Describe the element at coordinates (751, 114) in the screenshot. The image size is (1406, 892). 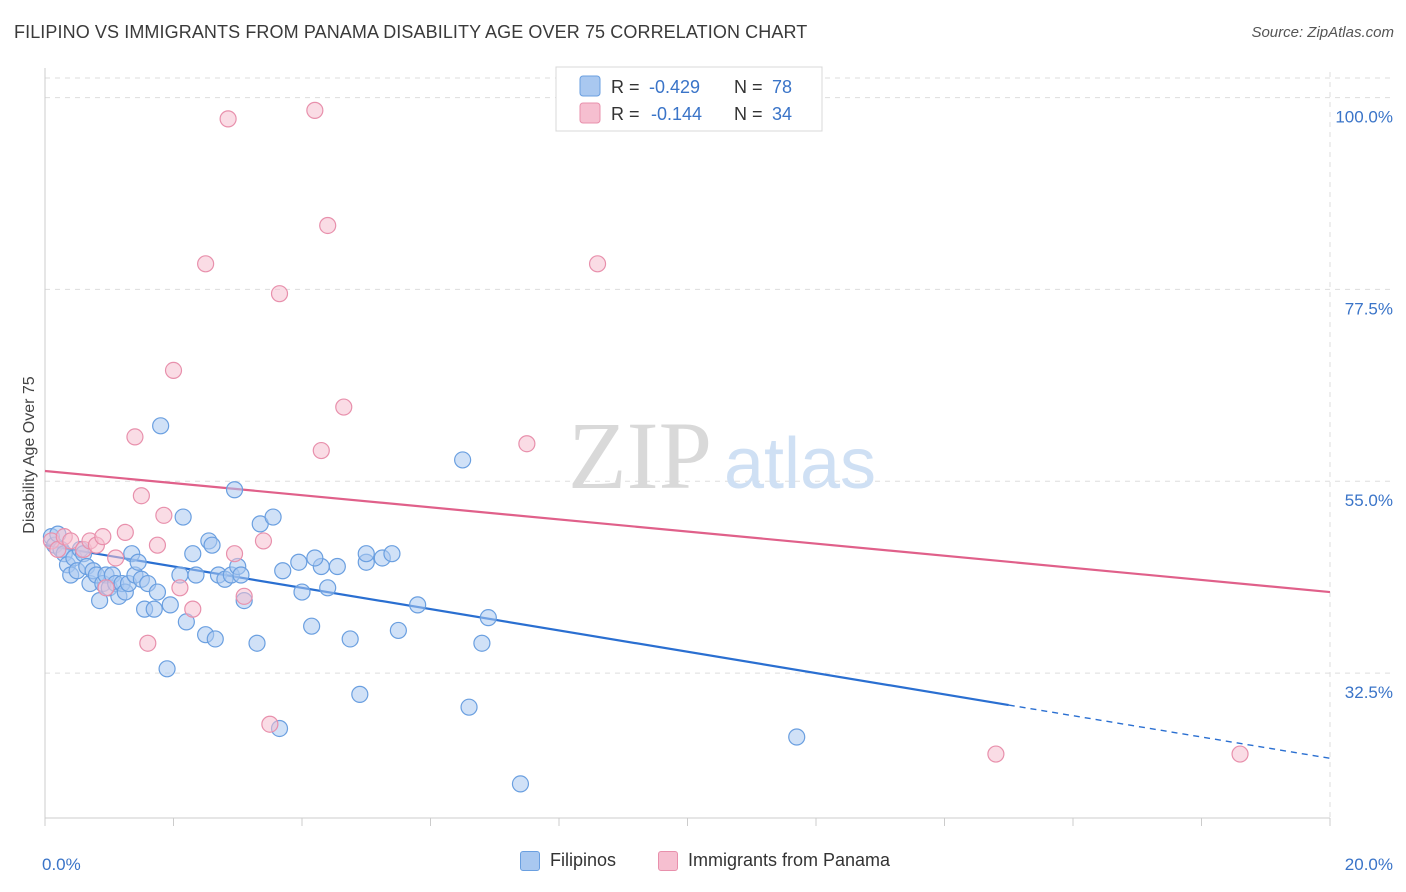
I see `legend-n-label-2: N =` at that location.